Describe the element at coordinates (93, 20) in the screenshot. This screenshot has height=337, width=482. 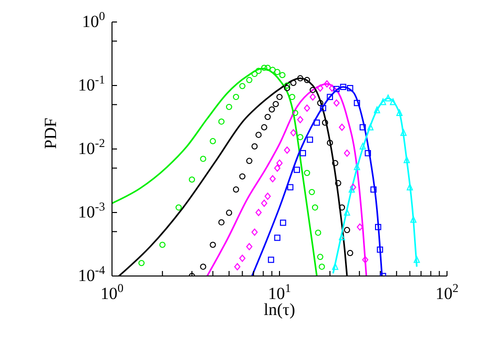
I see `y-tick-label: 10$^{0}$` at that location.